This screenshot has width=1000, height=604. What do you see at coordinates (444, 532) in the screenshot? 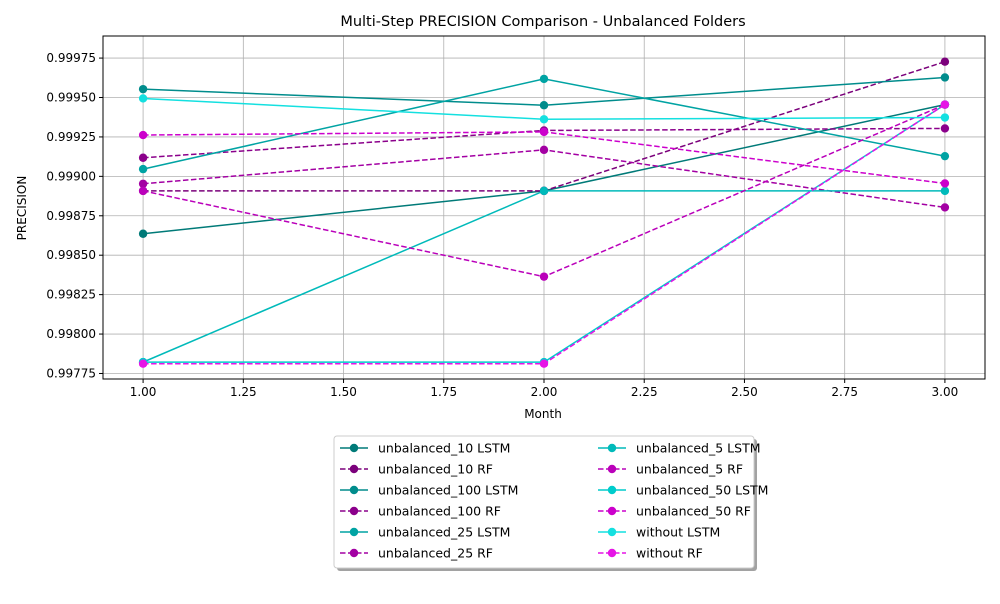
I see `legend-label: unbalanced_25 LSTM` at bounding box center [444, 532].